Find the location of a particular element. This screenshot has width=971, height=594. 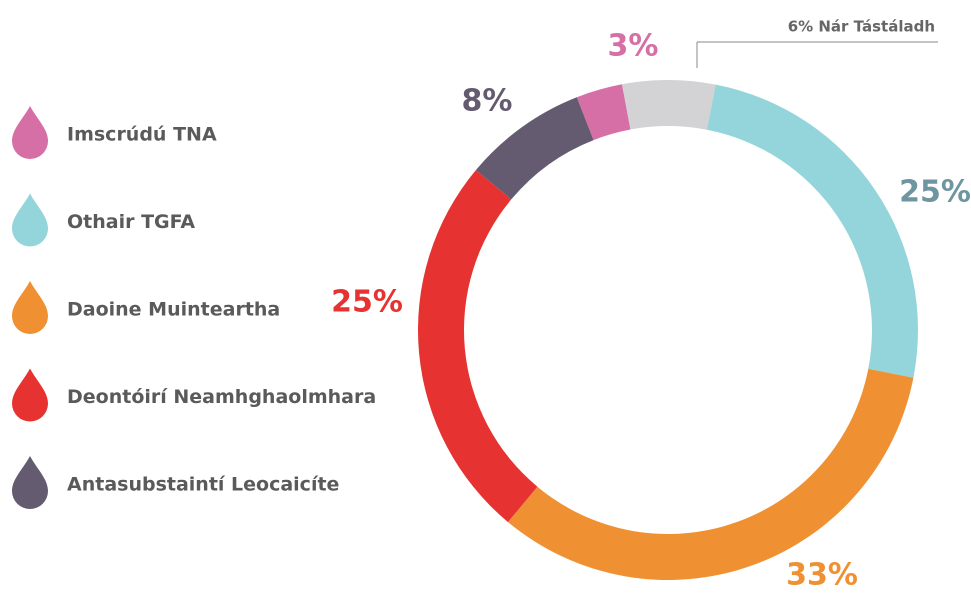

data-label: 6% Nár Tástáladh is located at coordinates (861, 27).